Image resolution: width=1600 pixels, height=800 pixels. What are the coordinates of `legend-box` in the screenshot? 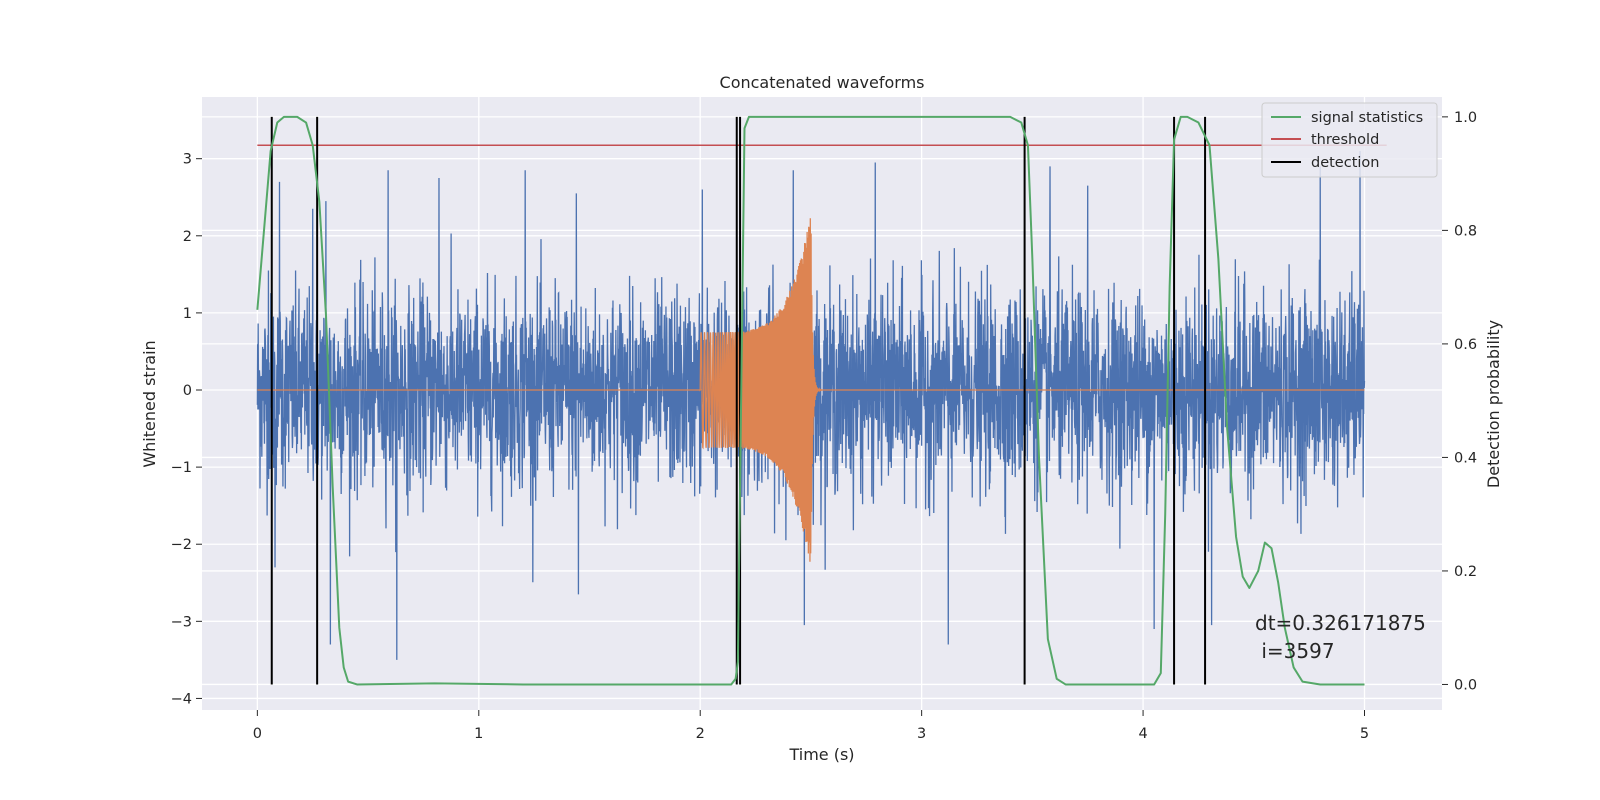 It's located at (1349, 140).